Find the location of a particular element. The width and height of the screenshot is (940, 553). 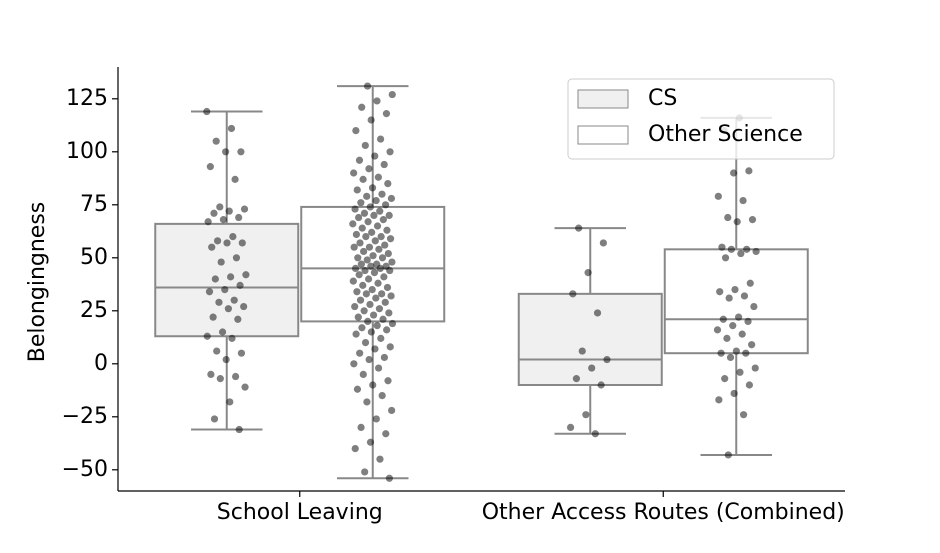

x-tick-label: Other Access Routes (Combined) is located at coordinates (663, 512).